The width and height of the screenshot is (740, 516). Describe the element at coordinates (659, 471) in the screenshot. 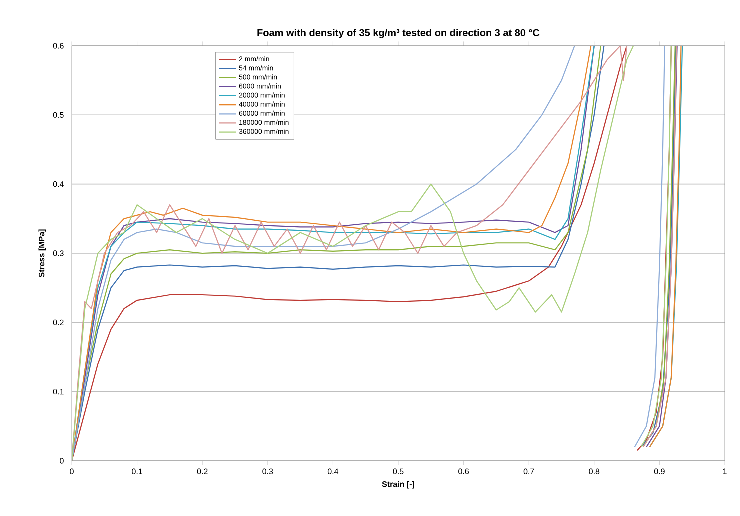

I see `x-tick-label: 0.9` at that location.